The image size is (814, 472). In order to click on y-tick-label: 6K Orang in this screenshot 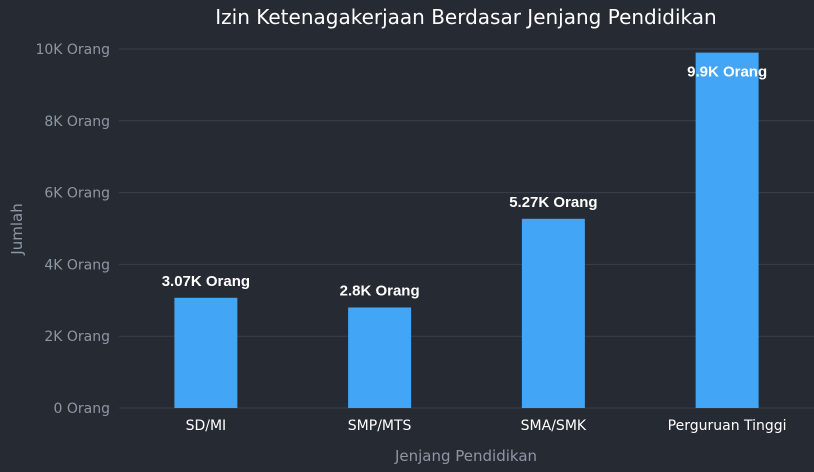, I will do `click(77, 194)`.